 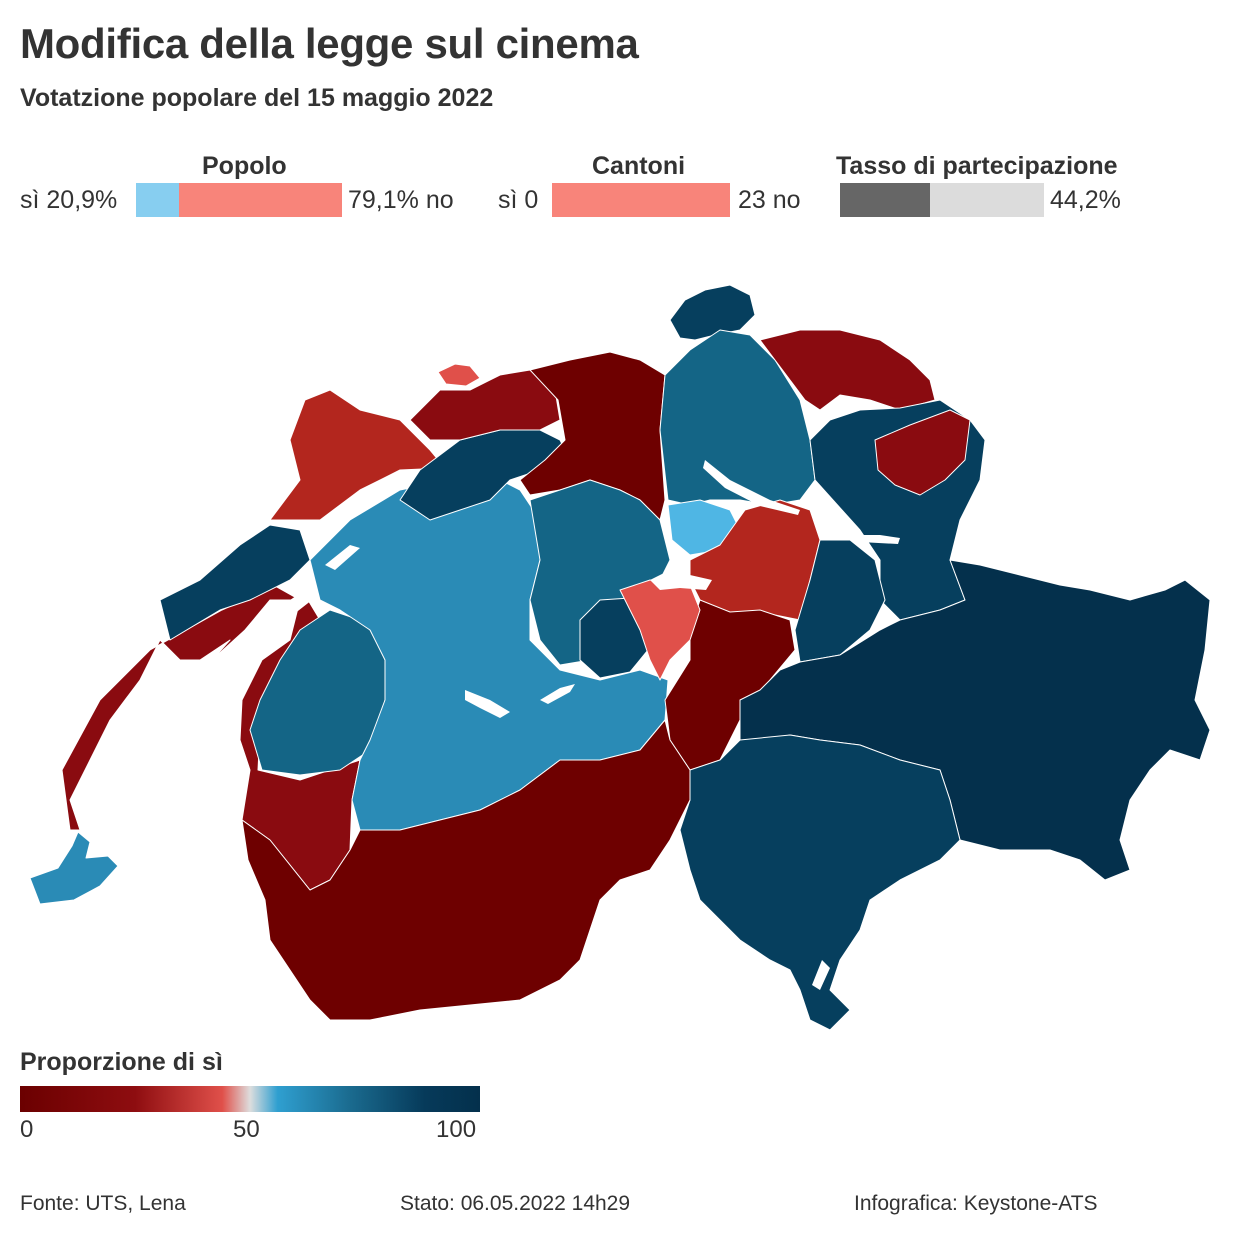 What do you see at coordinates (401, 200) in the screenshot?
I see `popolo-no-label: 79,1% no` at bounding box center [401, 200].